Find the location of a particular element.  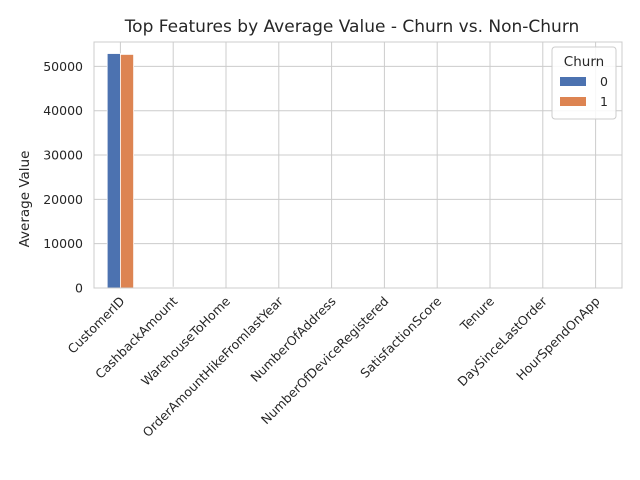

legend-label-0: 0 is located at coordinates (604, 81).